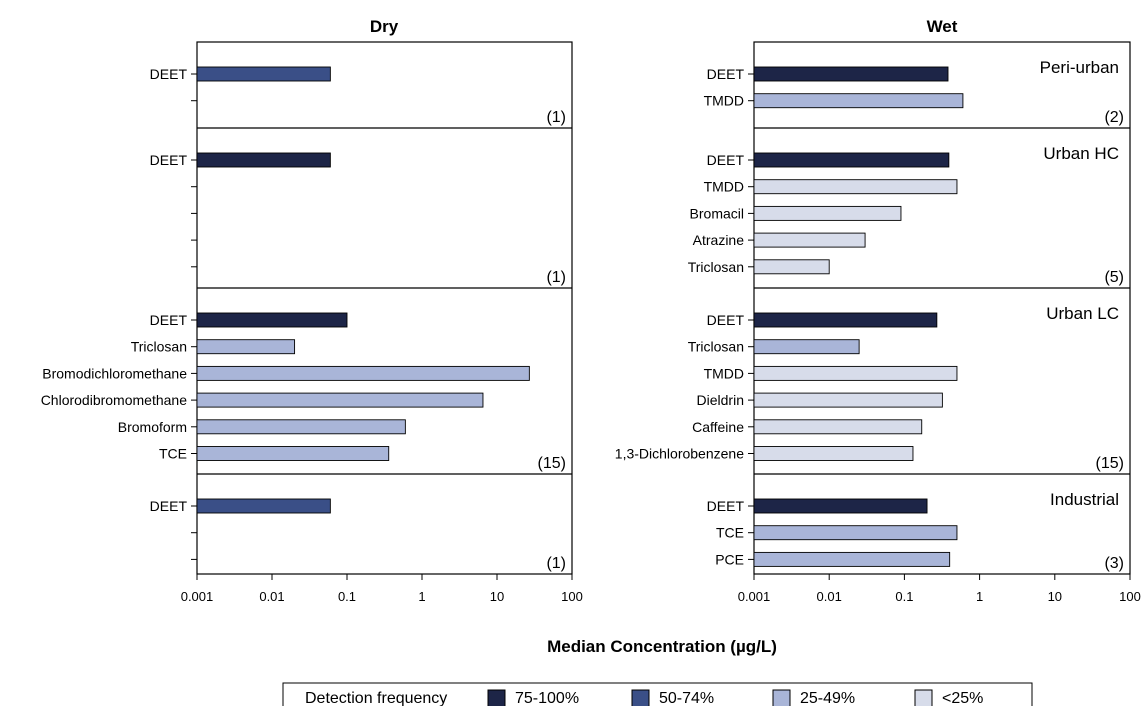 The image size is (1144, 706). Describe the element at coordinates (729, 559) in the screenshot. I see `category-label: PCE` at that location.